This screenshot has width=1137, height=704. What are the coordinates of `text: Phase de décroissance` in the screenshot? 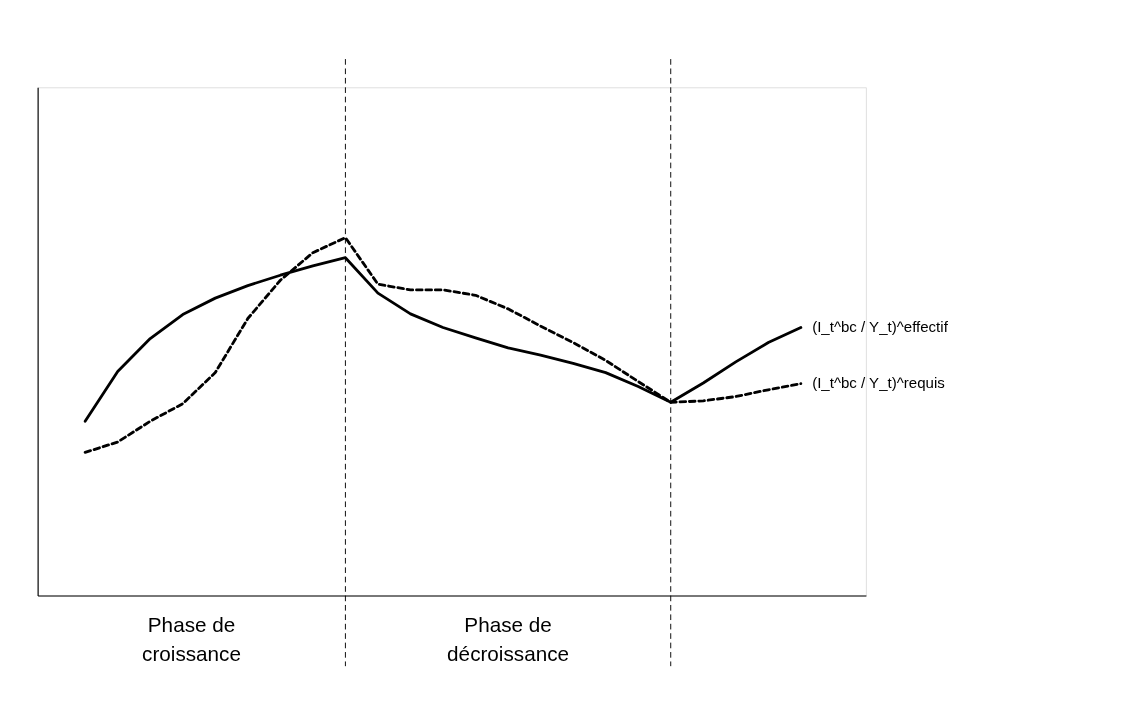 It's located at (508, 639).